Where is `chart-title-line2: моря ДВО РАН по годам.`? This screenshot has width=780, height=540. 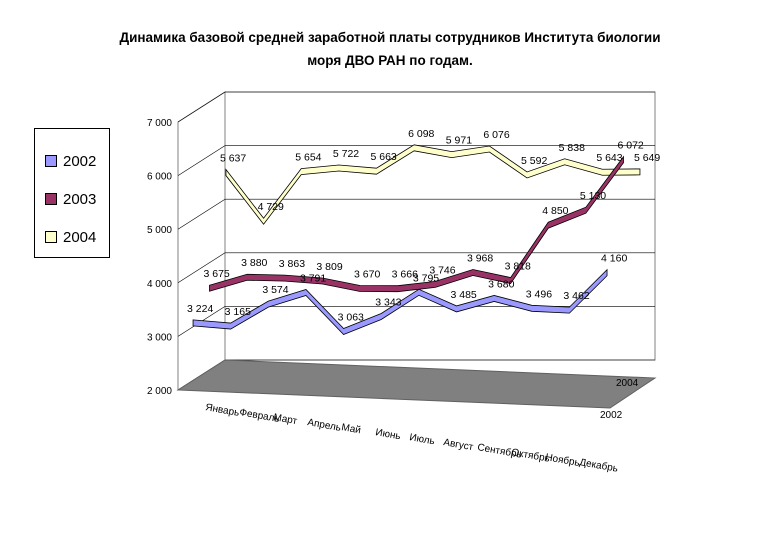 chart-title-line2: моря ДВО РАН по годам. is located at coordinates (390, 60).